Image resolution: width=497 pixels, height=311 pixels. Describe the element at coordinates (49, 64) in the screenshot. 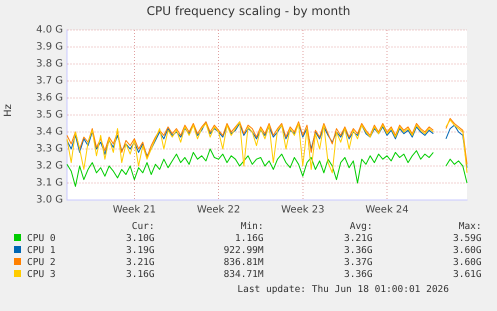

I see `y-tick-label: 3.8 G` at that location.